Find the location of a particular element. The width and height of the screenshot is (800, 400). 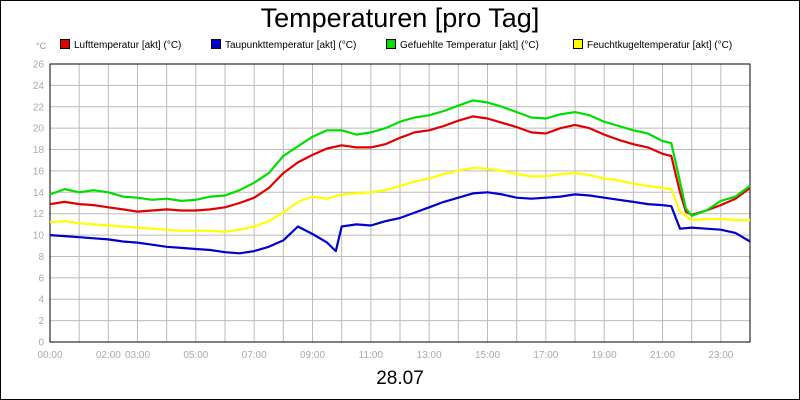

legend-label: Feuchtkugeltemperatur [akt] (°C) is located at coordinates (660, 45).